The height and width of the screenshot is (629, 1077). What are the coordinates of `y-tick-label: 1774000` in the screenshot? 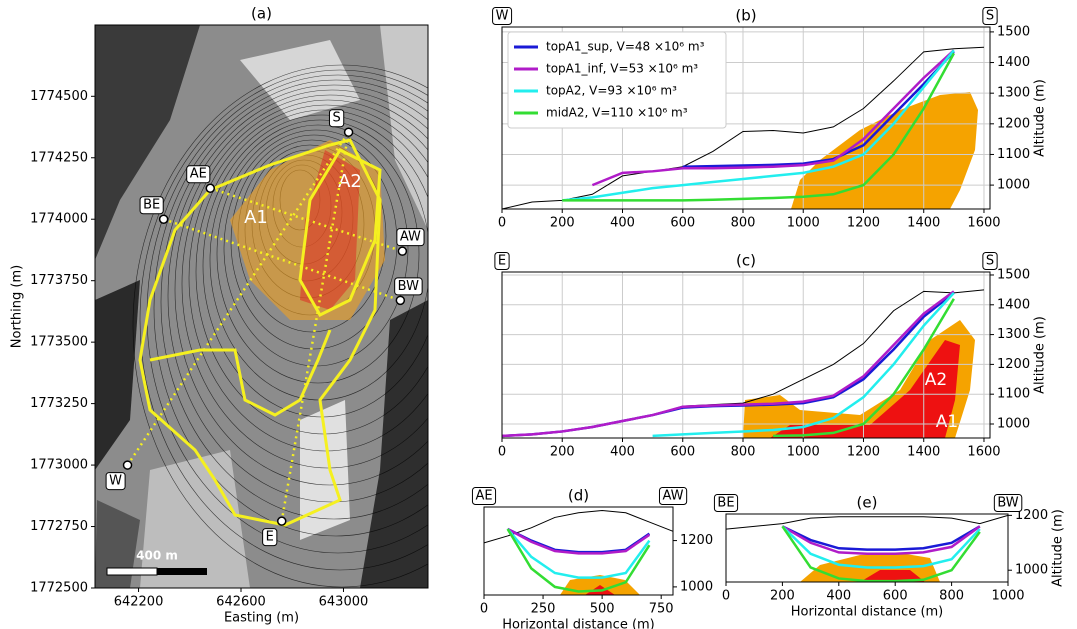 It's located at (59, 219).